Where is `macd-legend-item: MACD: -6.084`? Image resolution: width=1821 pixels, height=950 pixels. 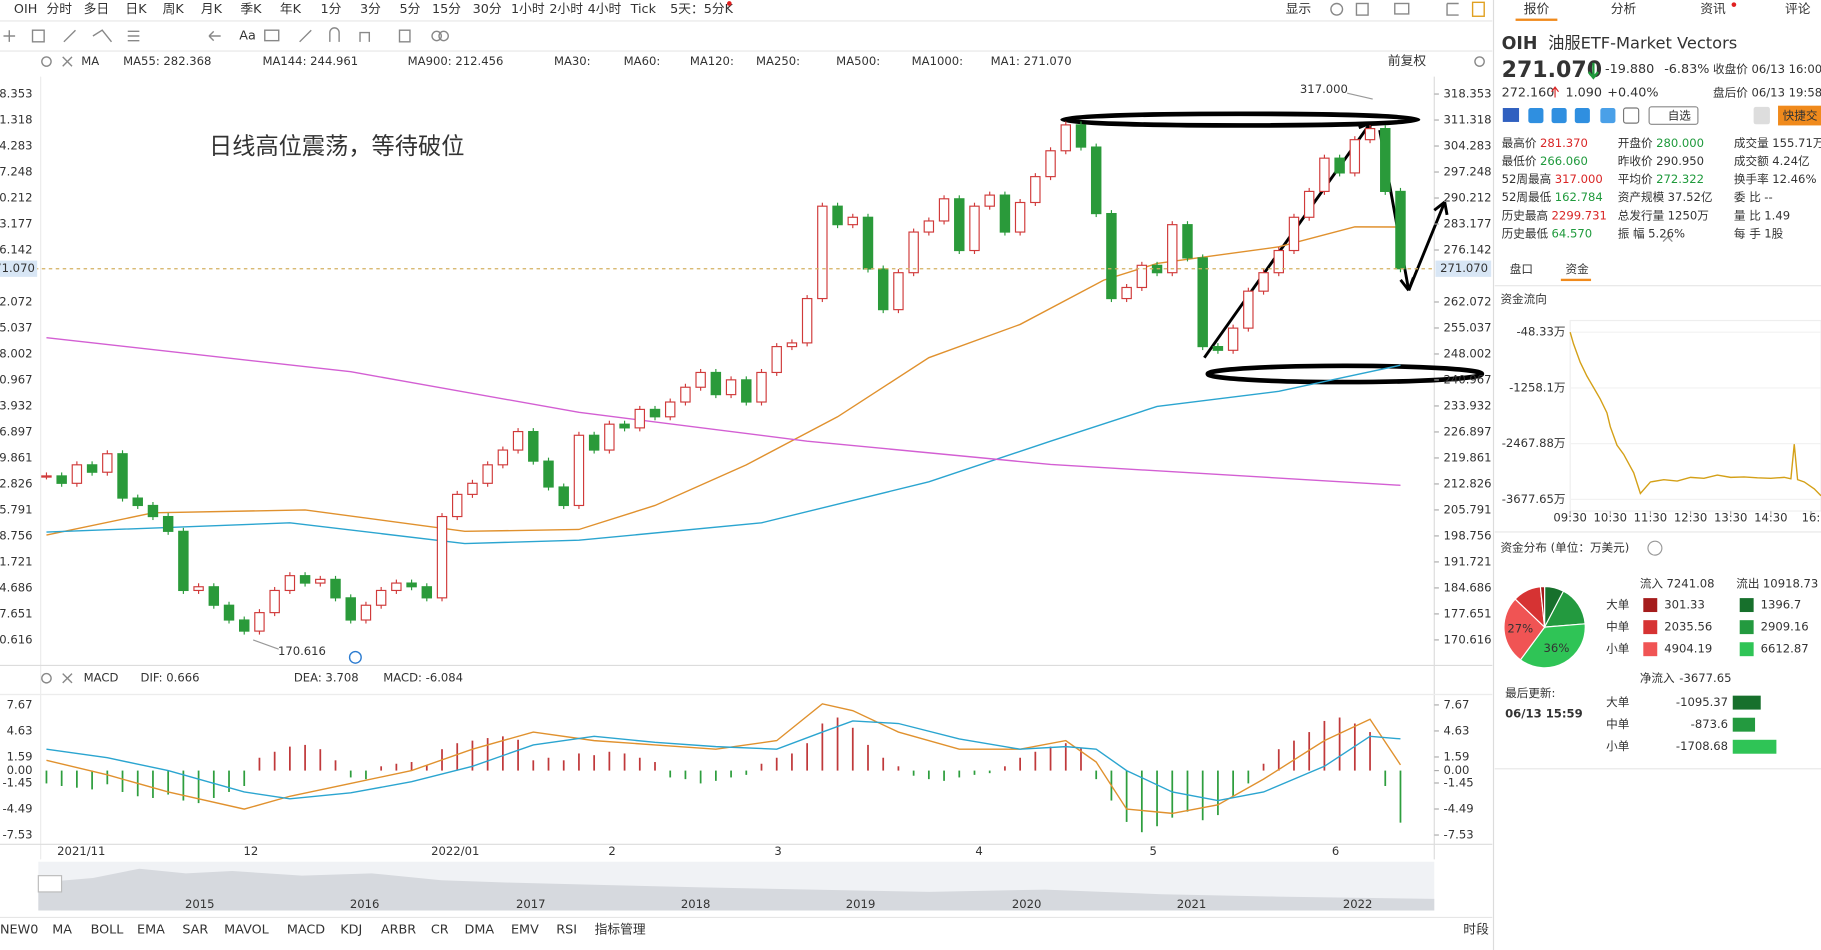 macd-legend-item: MACD: -6.084 is located at coordinates (423, 678).